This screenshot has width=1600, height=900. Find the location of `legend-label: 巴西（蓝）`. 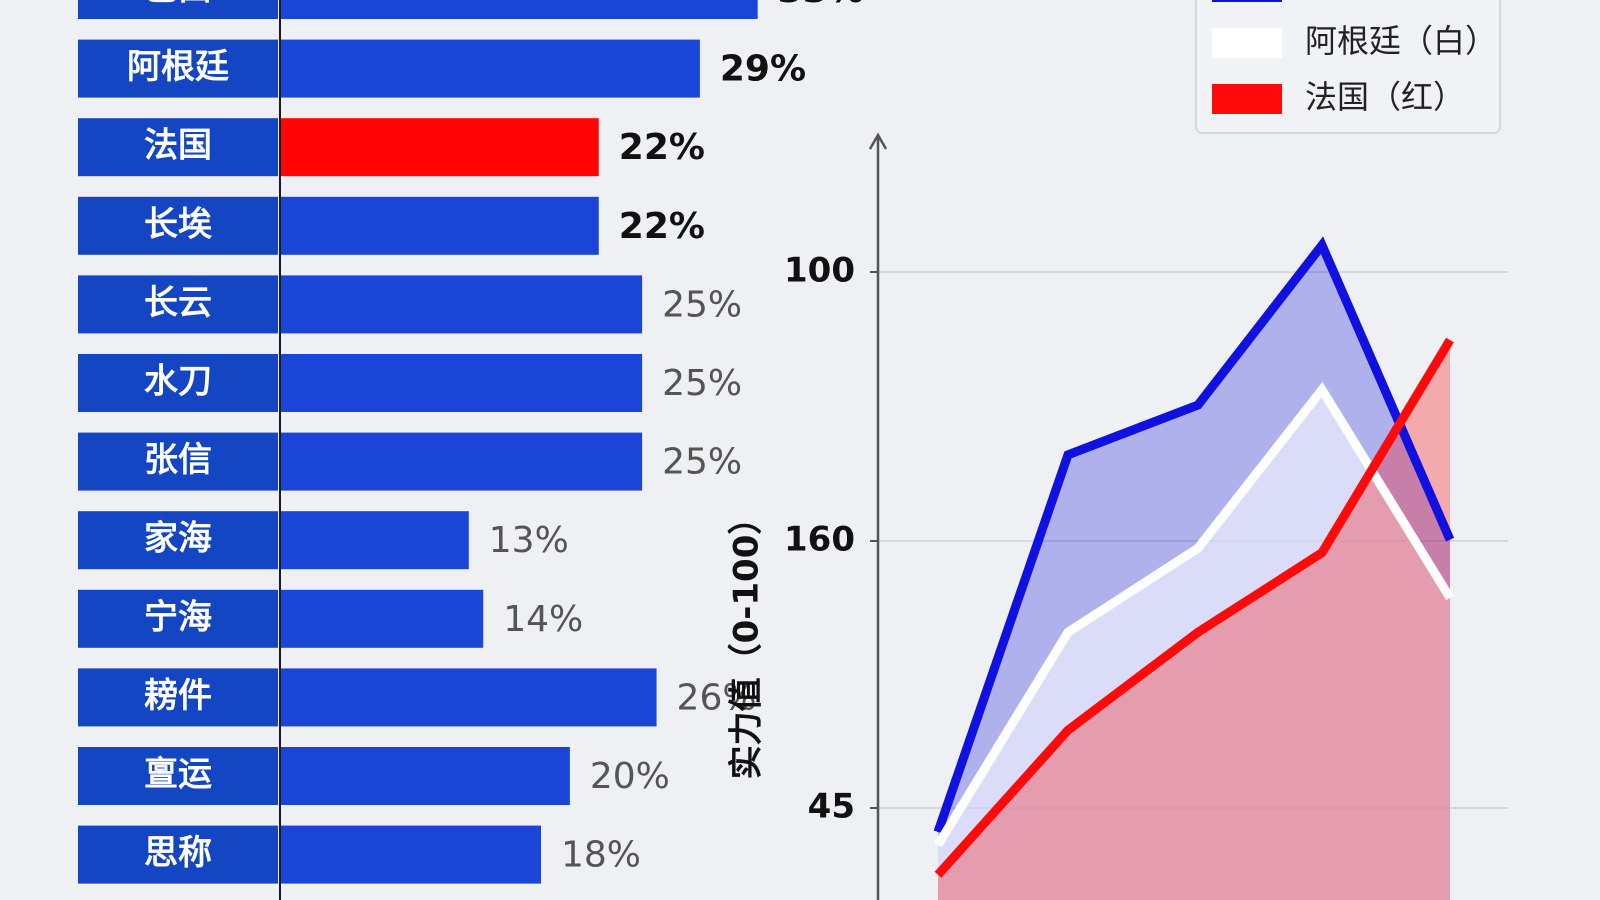

legend-label: 巴西（蓝） is located at coordinates (1385, 2).